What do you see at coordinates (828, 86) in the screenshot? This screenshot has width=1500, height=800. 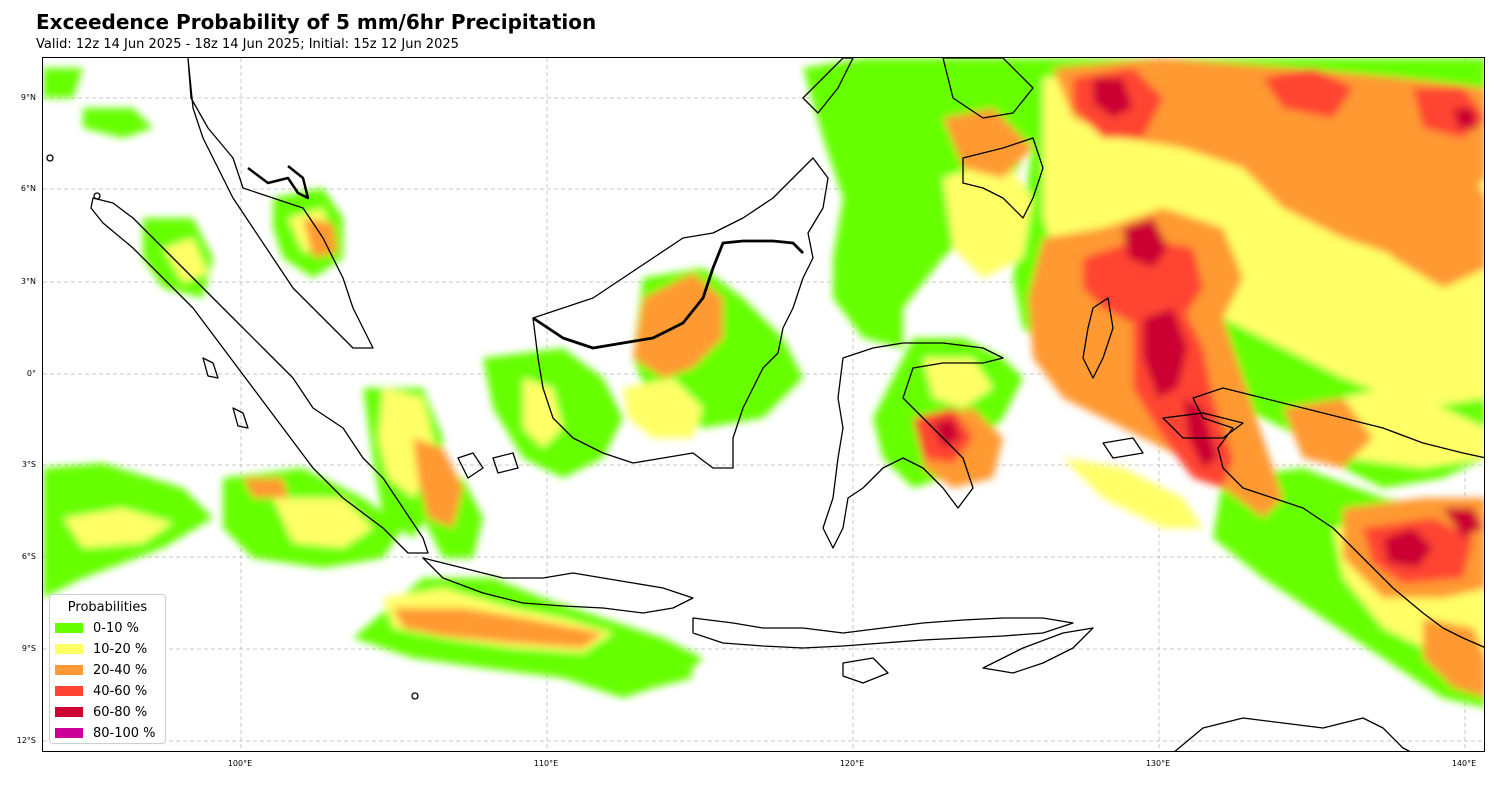 I see `palawan-outline` at bounding box center [828, 86].